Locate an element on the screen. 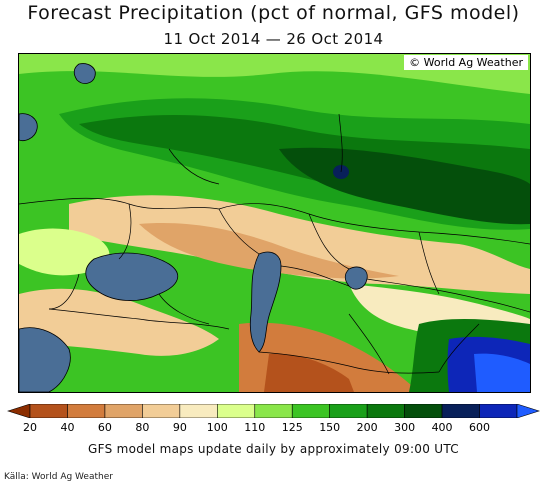 This screenshot has width=547, height=487. aral-sea is located at coordinates (356, 278).